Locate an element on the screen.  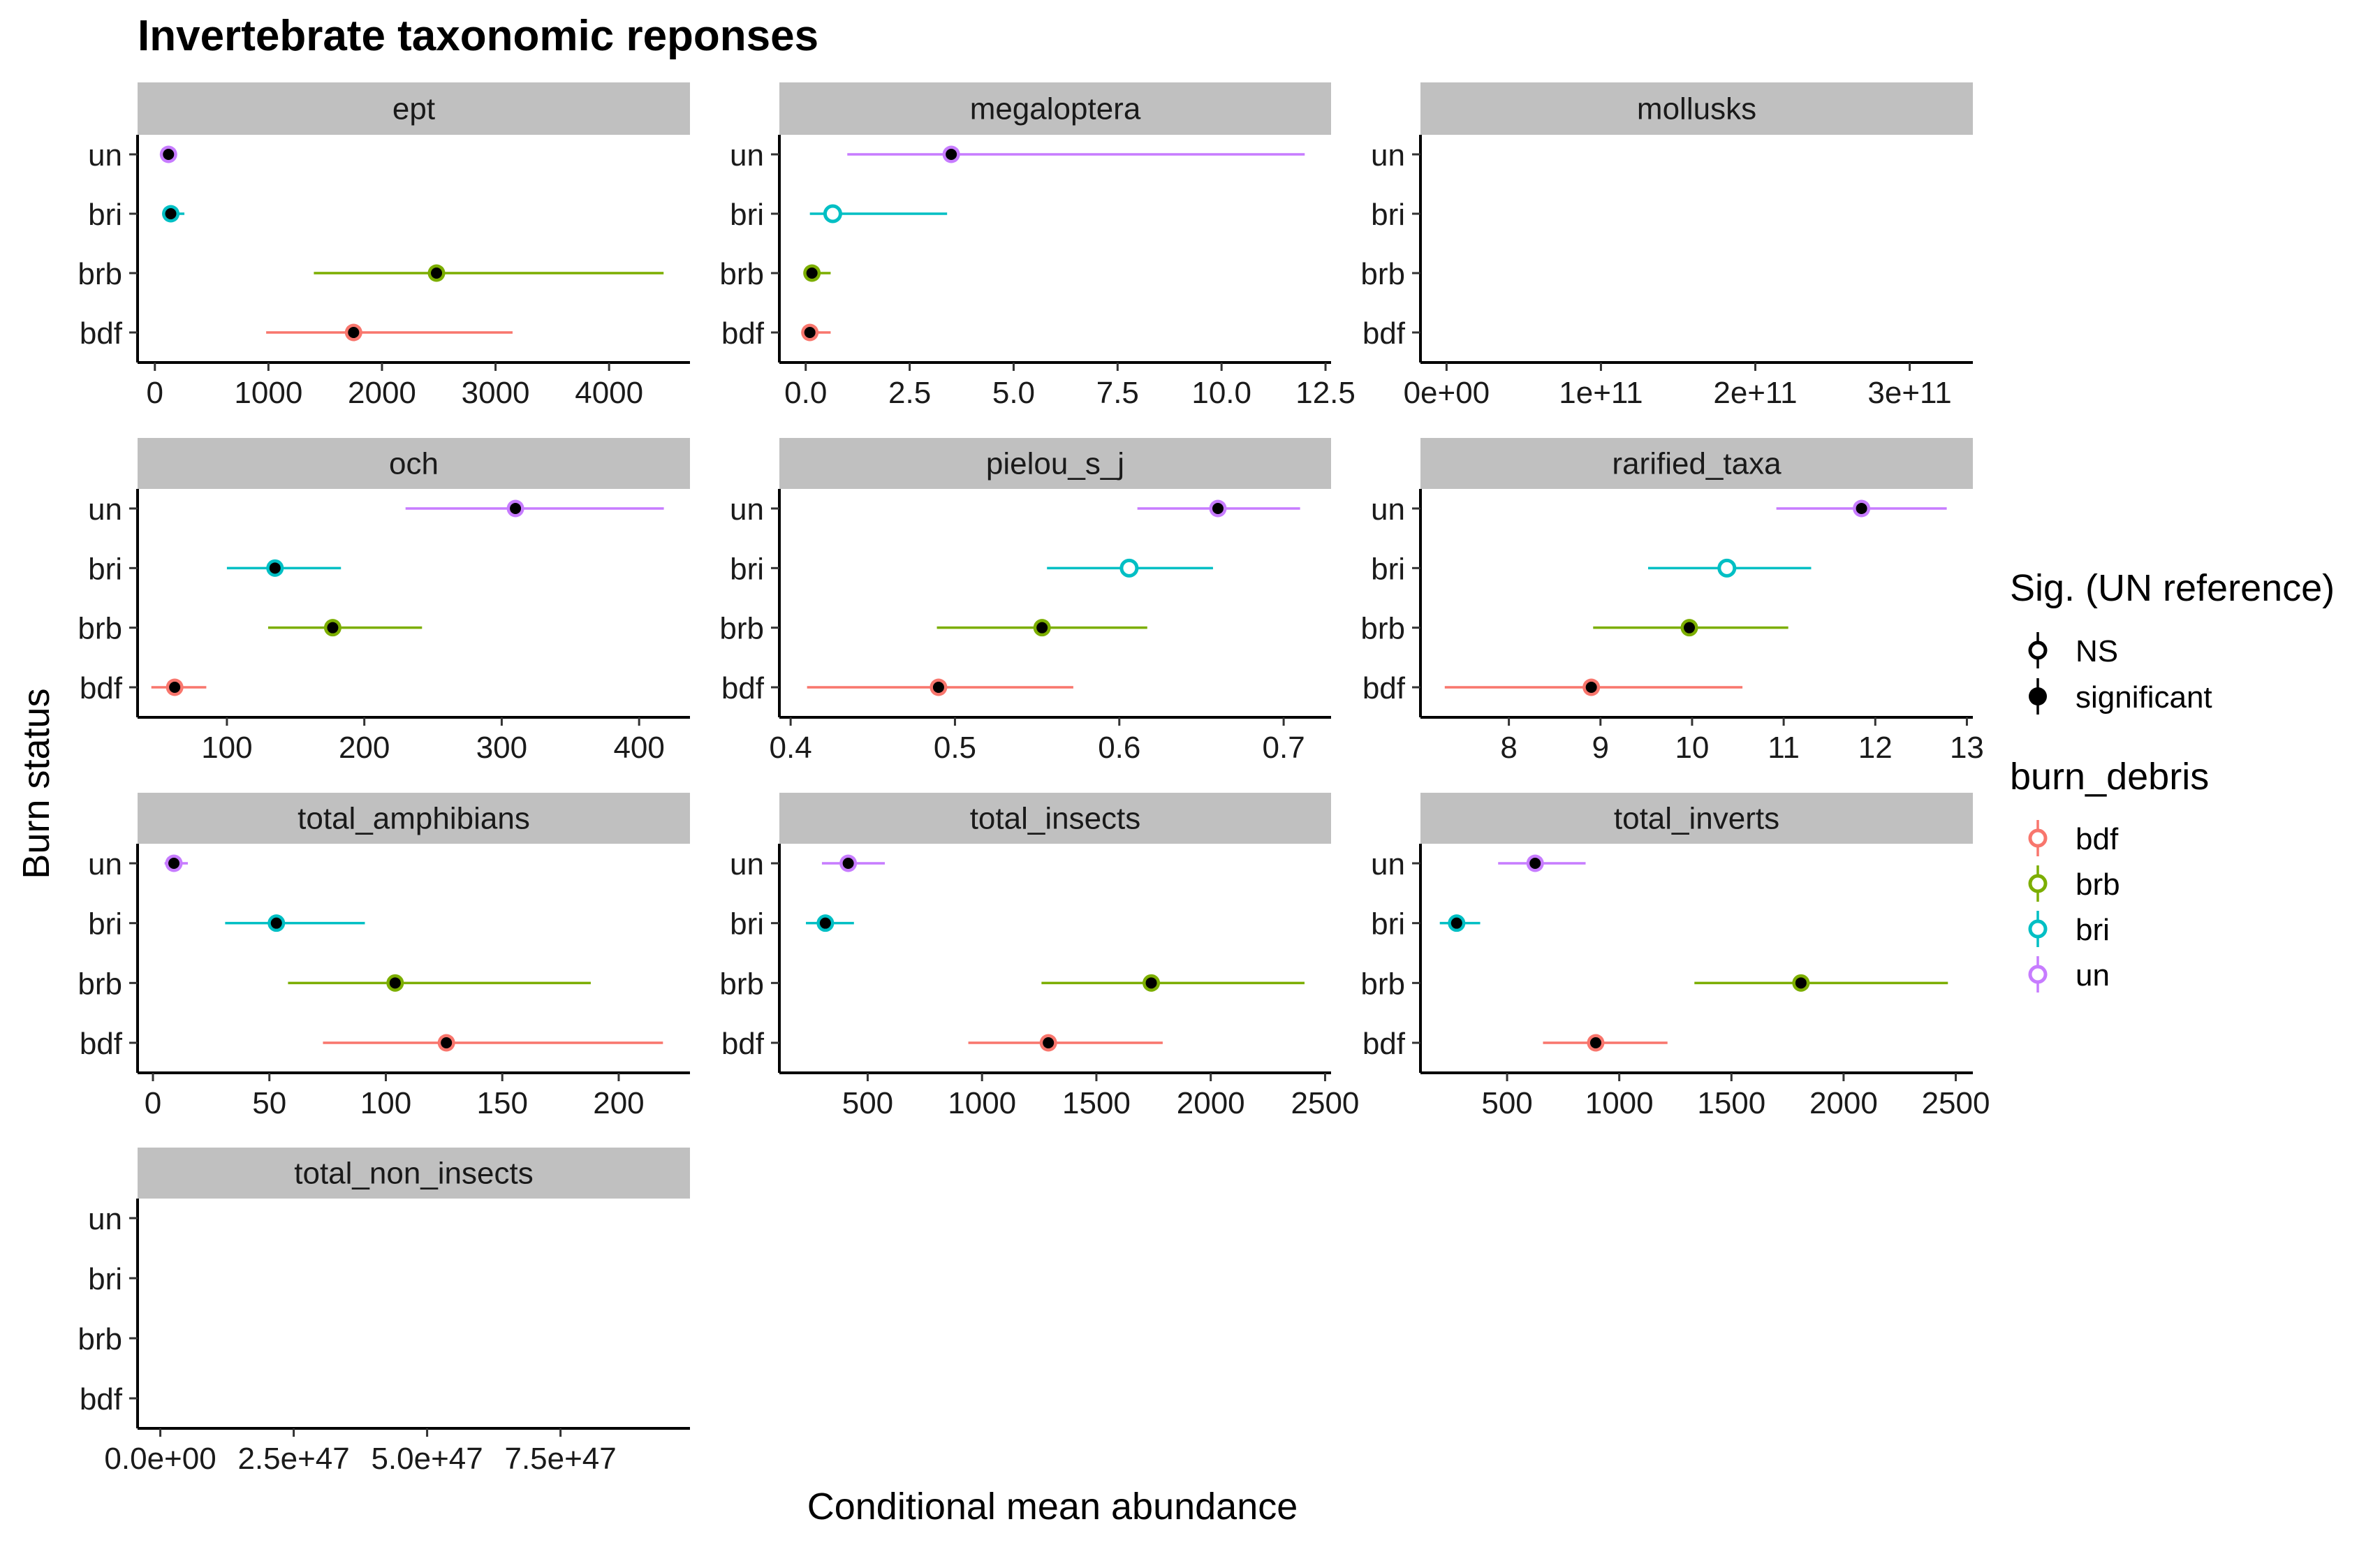
x-tick-label: 9 is located at coordinates (1600, 748).